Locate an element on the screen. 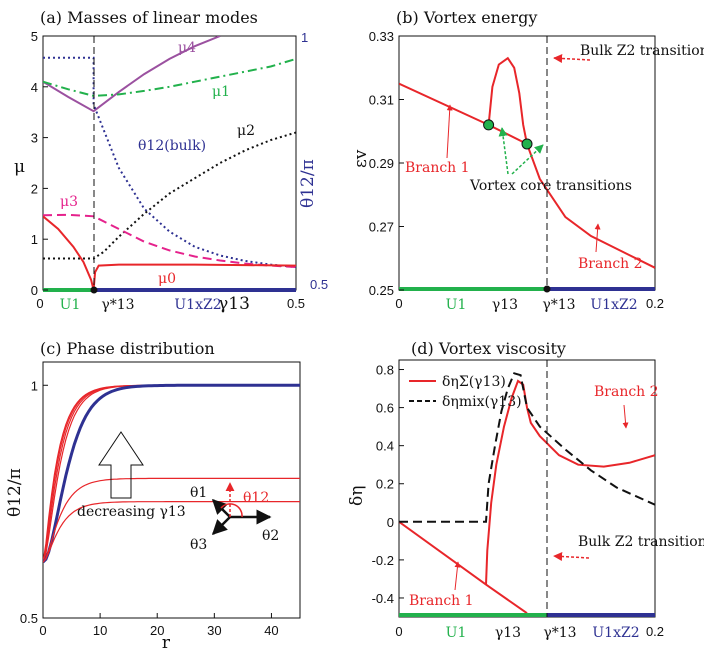  panel-c-xtick-2: 20 is located at coordinates (157, 630).